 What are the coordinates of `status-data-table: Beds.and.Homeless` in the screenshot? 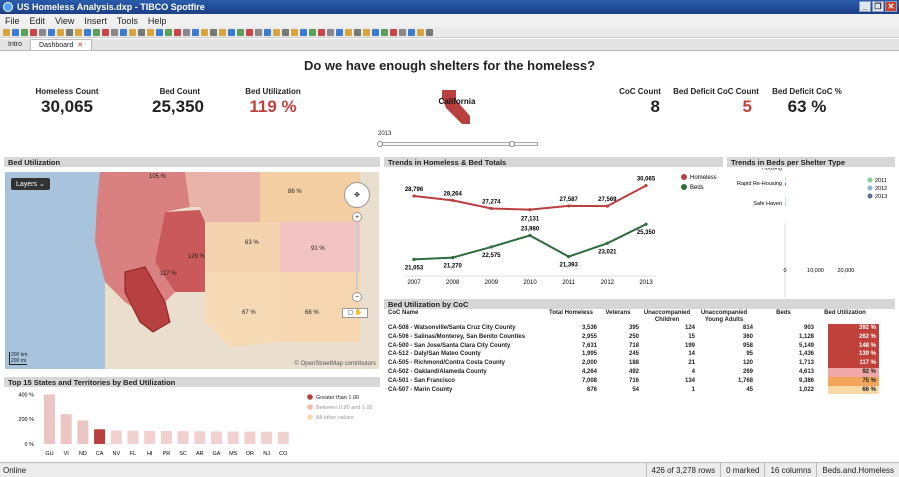 It's located at (857, 470).